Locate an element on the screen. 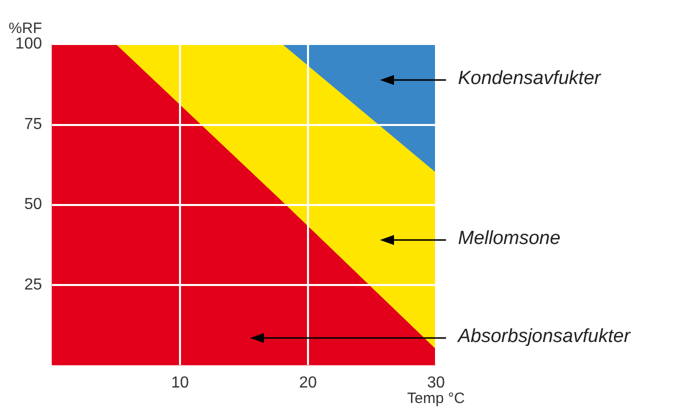  text: Kondensavfukter is located at coordinates (529, 79).